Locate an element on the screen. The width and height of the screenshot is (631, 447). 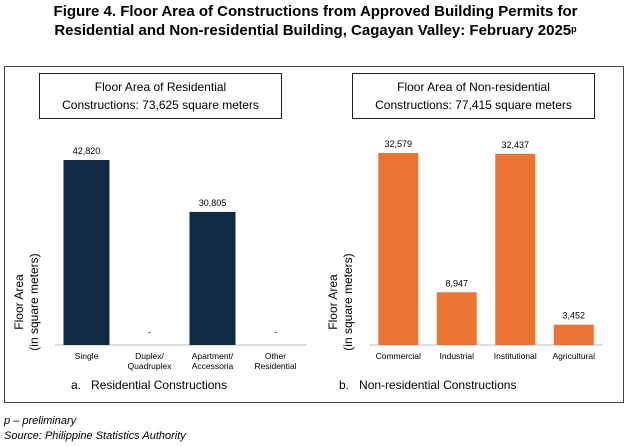
residential-caption-letter: a. is located at coordinates (76, 385).